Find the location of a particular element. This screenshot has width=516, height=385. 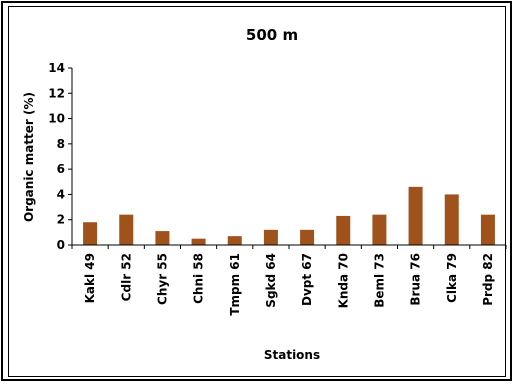

y-tick-label: 12 is located at coordinates (56, 93).